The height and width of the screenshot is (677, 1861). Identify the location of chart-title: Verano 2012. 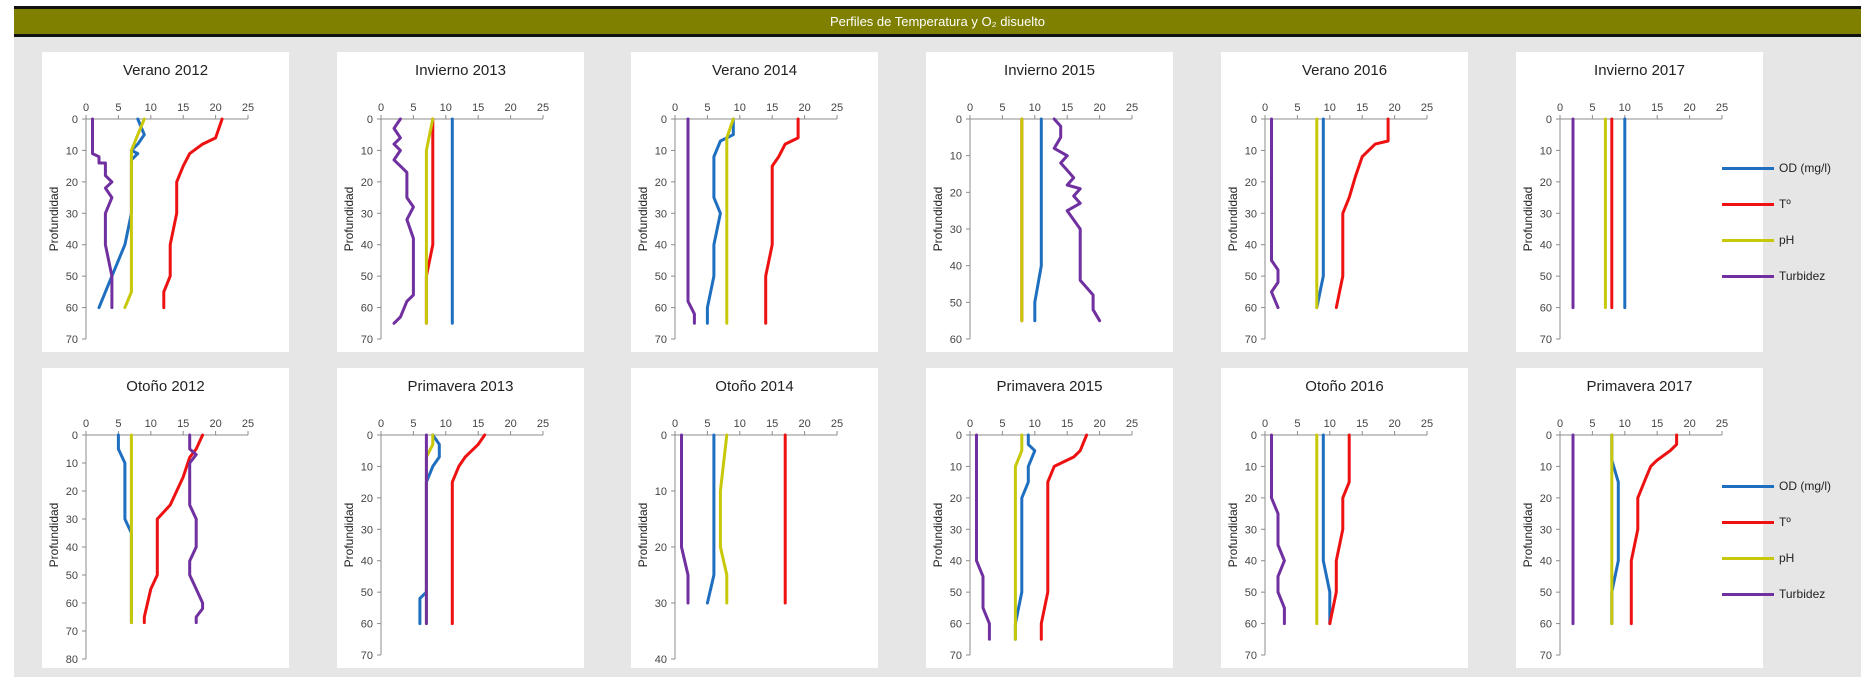
(165, 70).